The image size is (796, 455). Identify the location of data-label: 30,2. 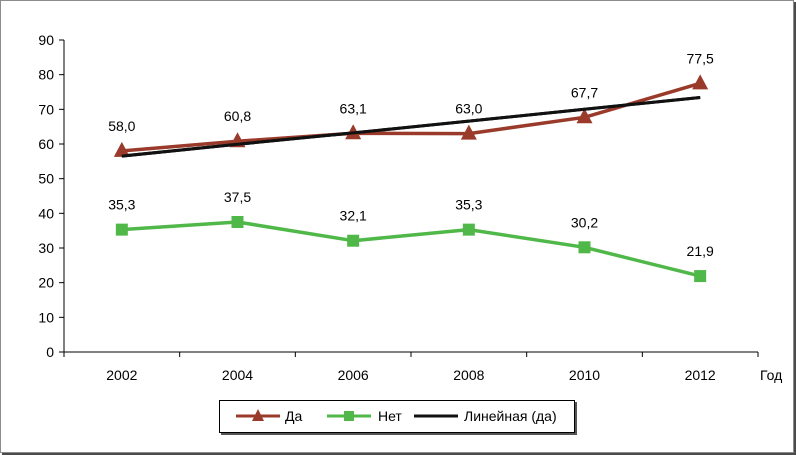
(584, 222).